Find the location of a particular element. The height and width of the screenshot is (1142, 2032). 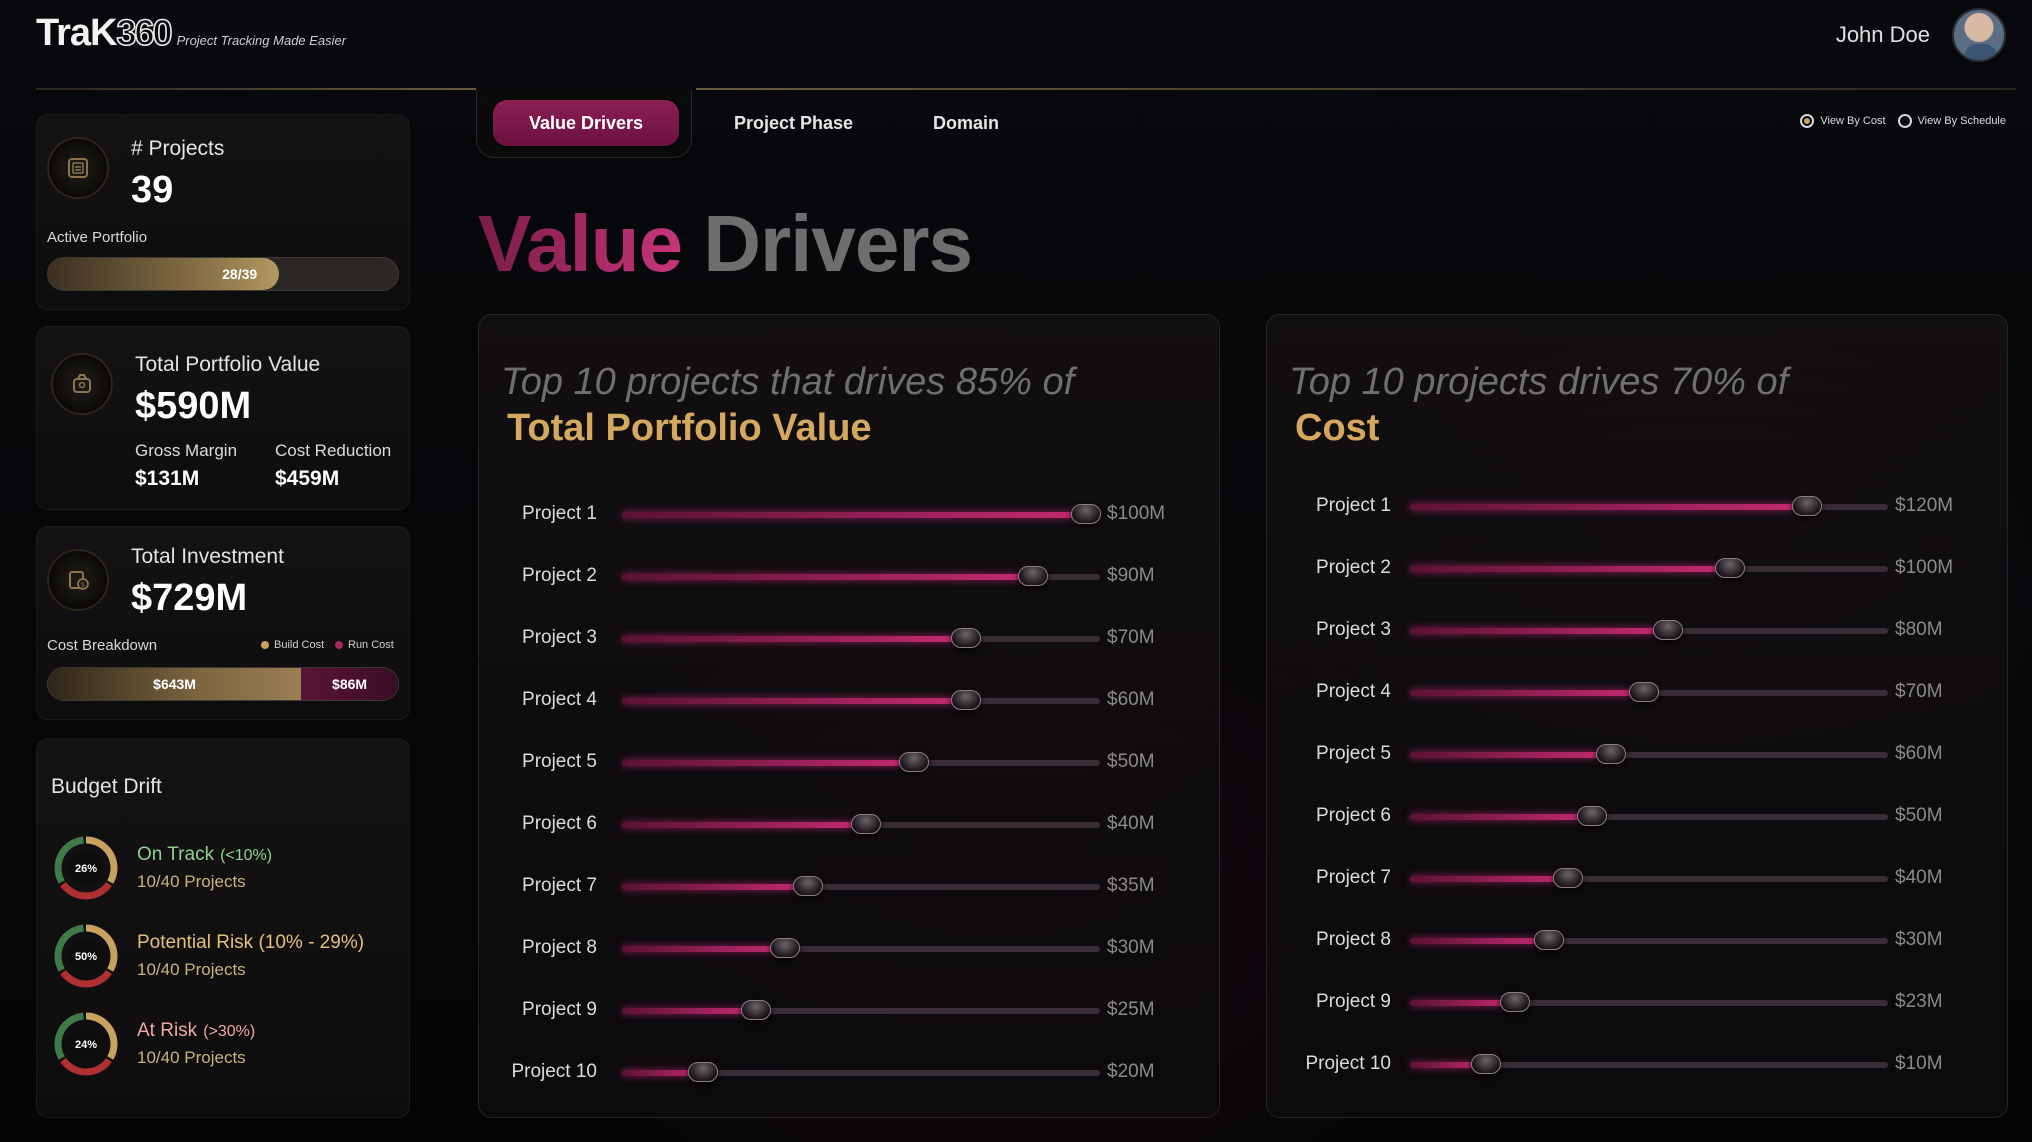

chart-value-label: $30M is located at coordinates (1131, 947).